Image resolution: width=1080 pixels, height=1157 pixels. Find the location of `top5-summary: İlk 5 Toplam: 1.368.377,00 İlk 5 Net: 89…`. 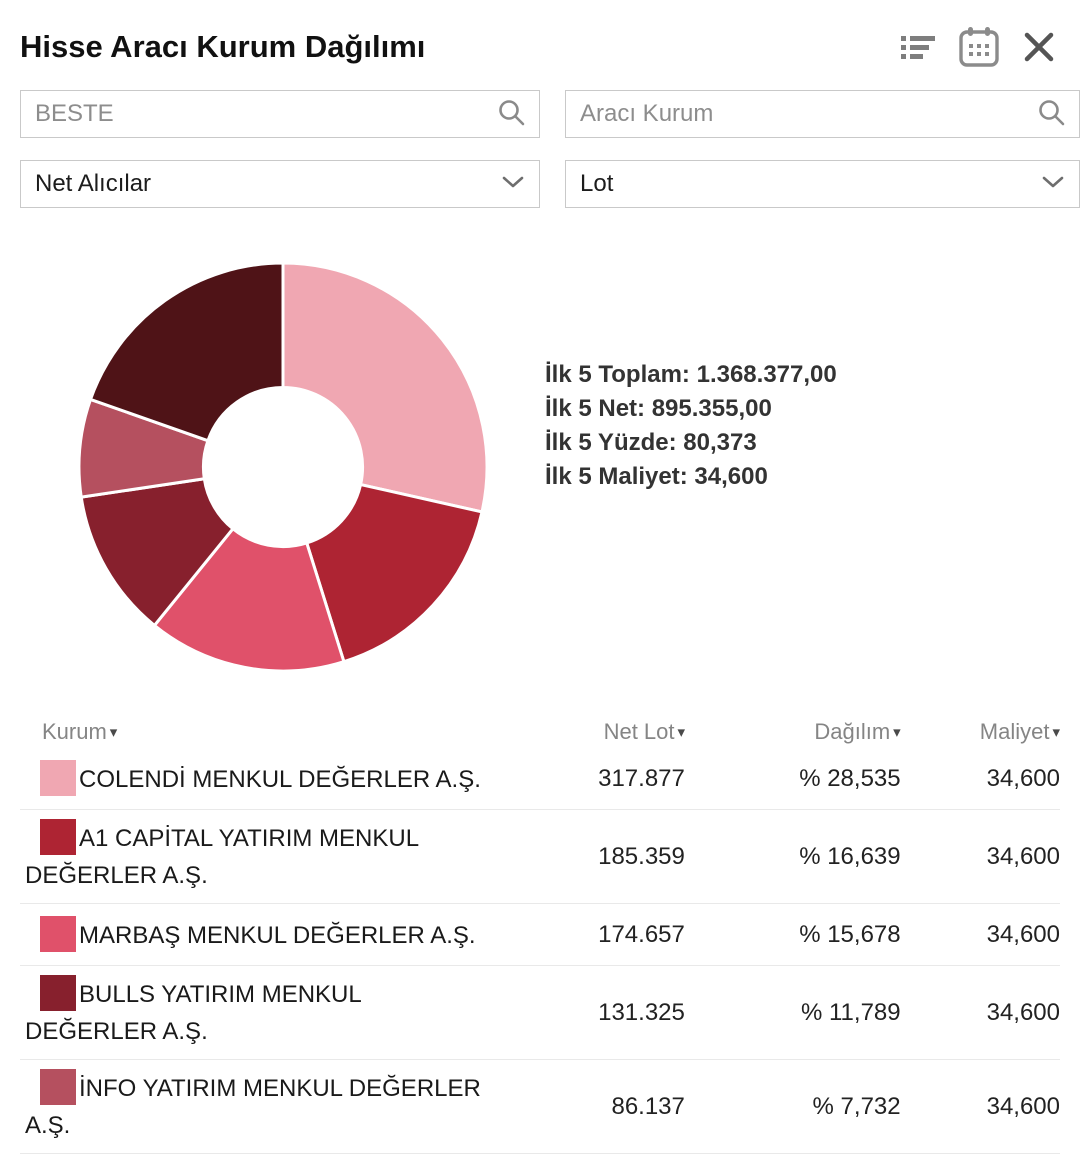

top5-summary: İlk 5 Toplam: 1.368.377,00 İlk 5 Net: 89… is located at coordinates (691, 426).